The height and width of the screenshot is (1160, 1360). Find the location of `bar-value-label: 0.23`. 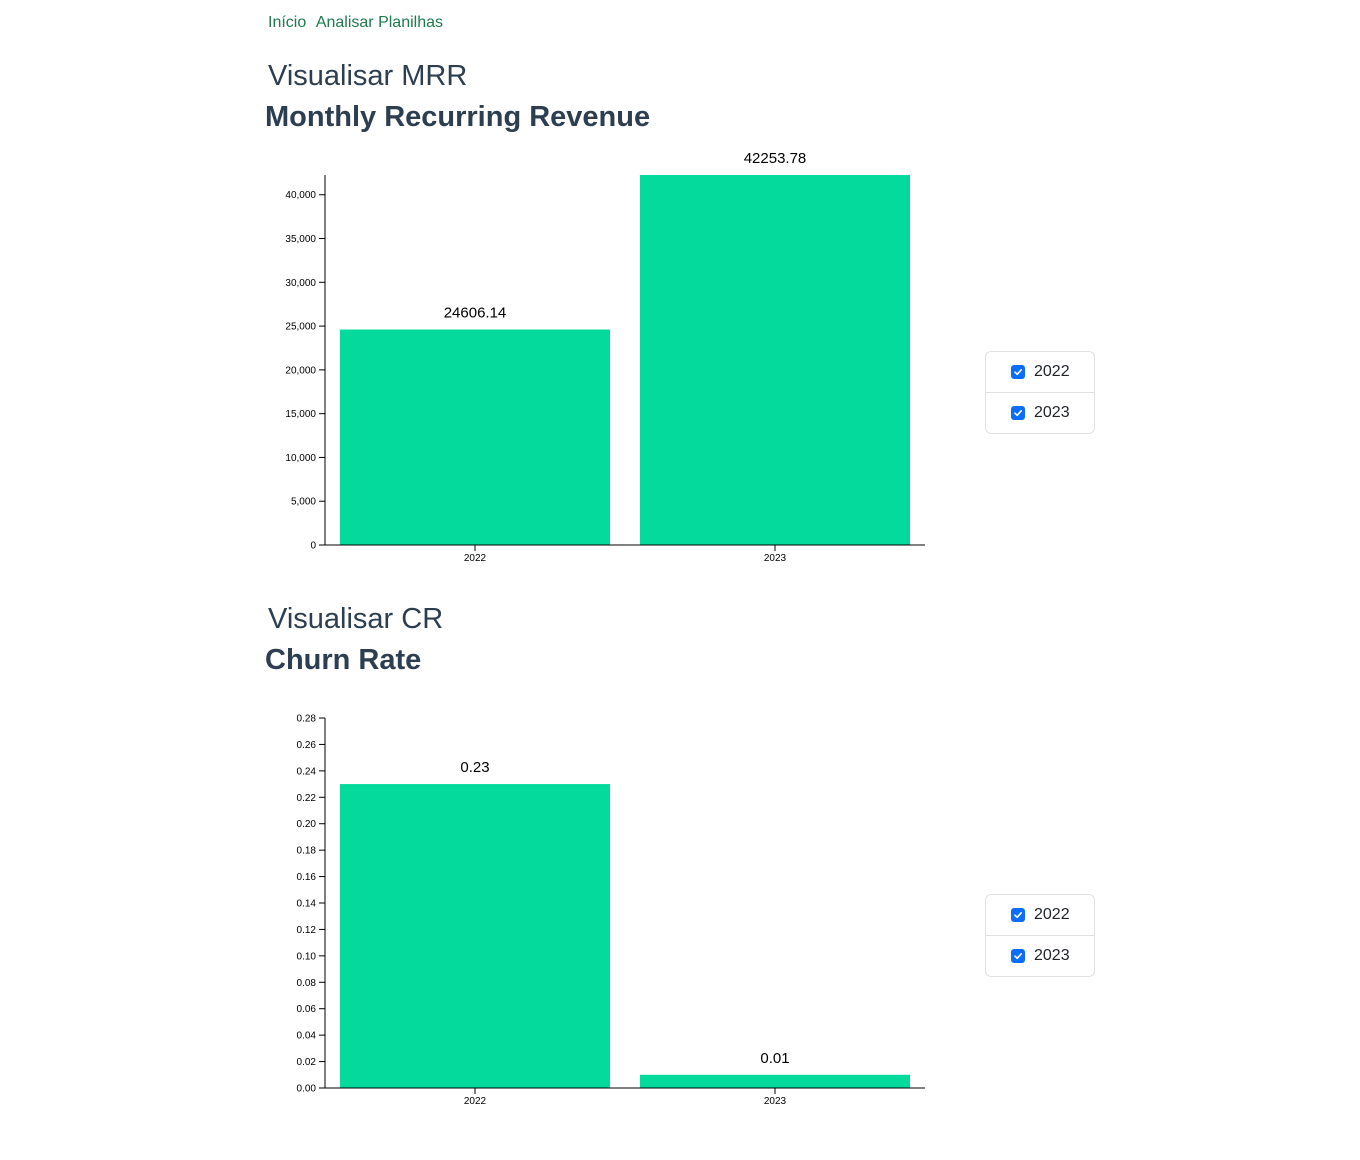

bar-value-label: 0.23 is located at coordinates (474, 767).